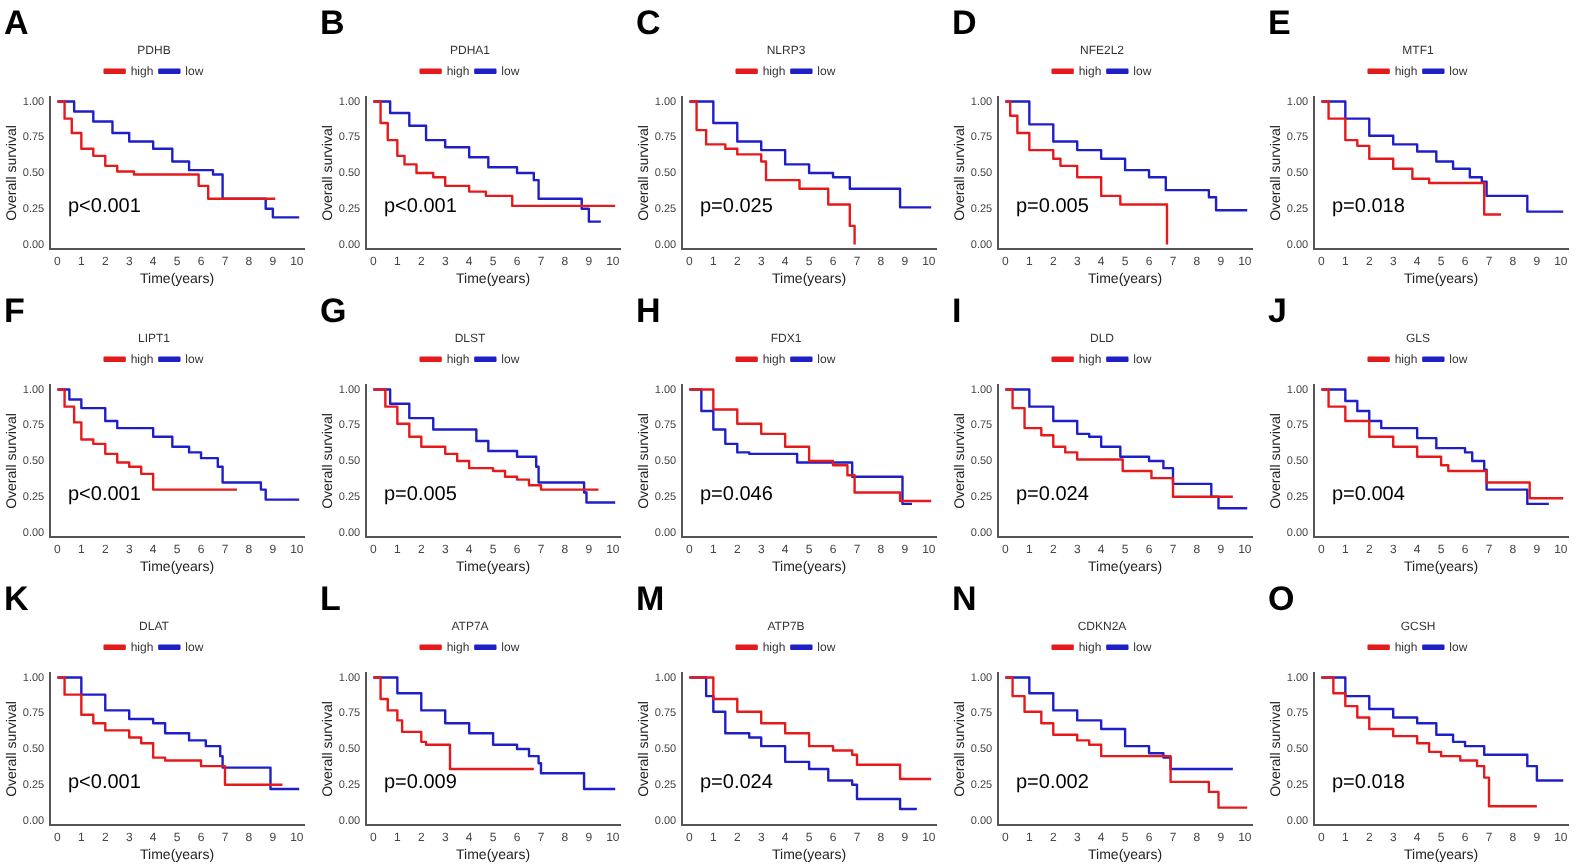 This screenshot has width=1582, height=864. I want to click on chart-title: M, so click(650, 598).